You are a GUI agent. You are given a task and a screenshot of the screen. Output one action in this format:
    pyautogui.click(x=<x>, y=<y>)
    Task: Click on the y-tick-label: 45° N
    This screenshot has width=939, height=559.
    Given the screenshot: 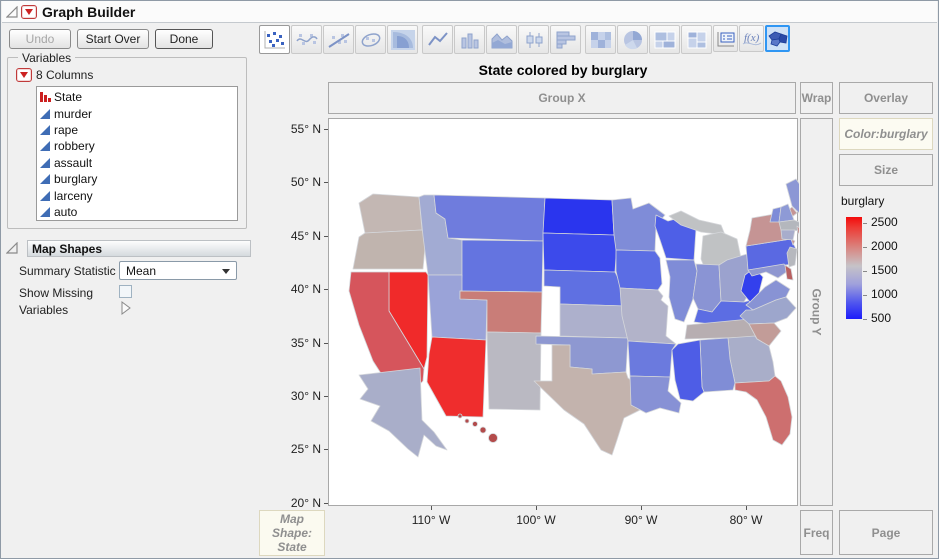 What is the action you would take?
    pyautogui.click(x=305, y=235)
    